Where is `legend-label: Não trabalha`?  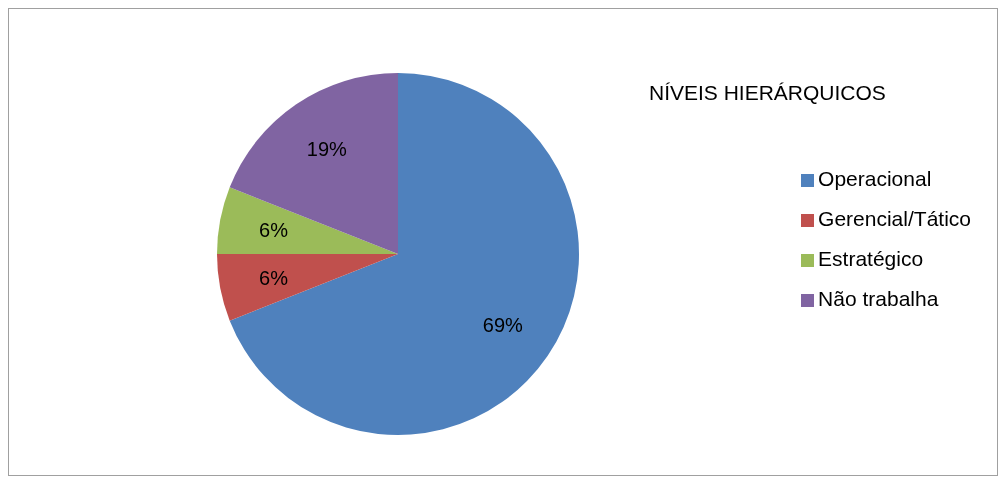
legend-label: Não trabalha is located at coordinates (878, 298).